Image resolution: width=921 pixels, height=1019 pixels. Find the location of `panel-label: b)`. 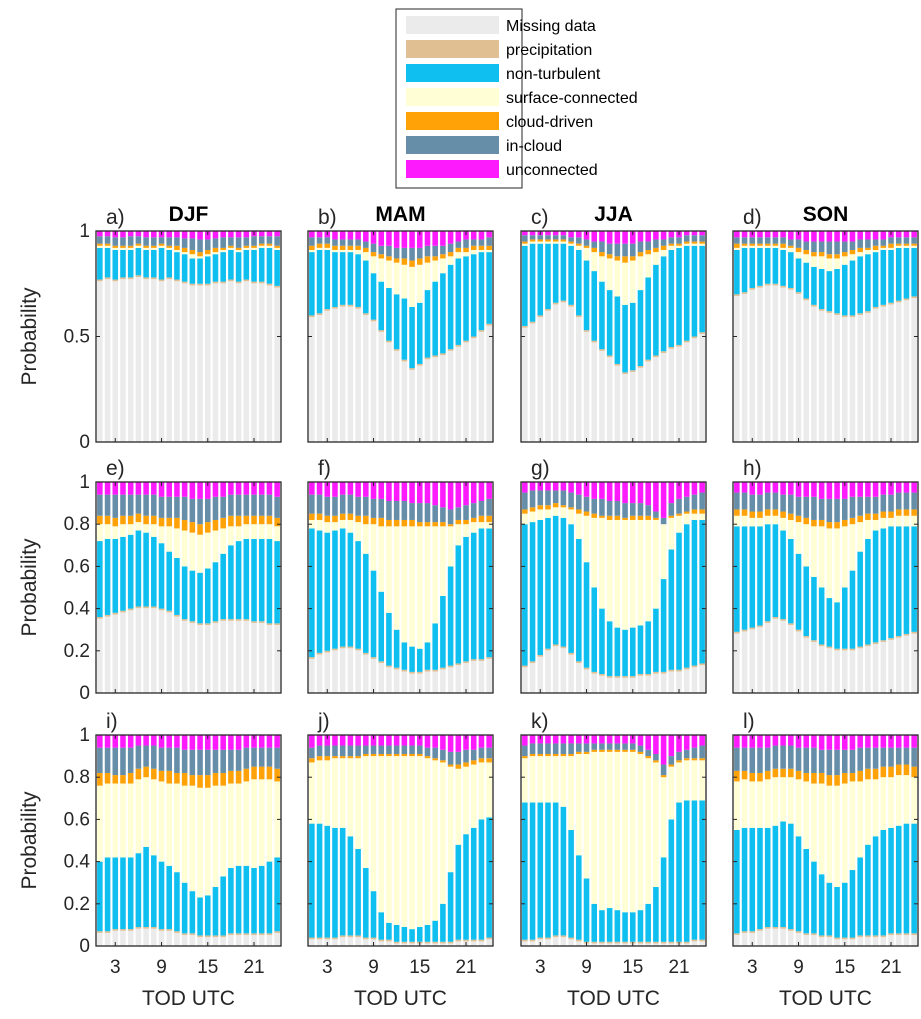

panel-label: b) is located at coordinates (327, 217).